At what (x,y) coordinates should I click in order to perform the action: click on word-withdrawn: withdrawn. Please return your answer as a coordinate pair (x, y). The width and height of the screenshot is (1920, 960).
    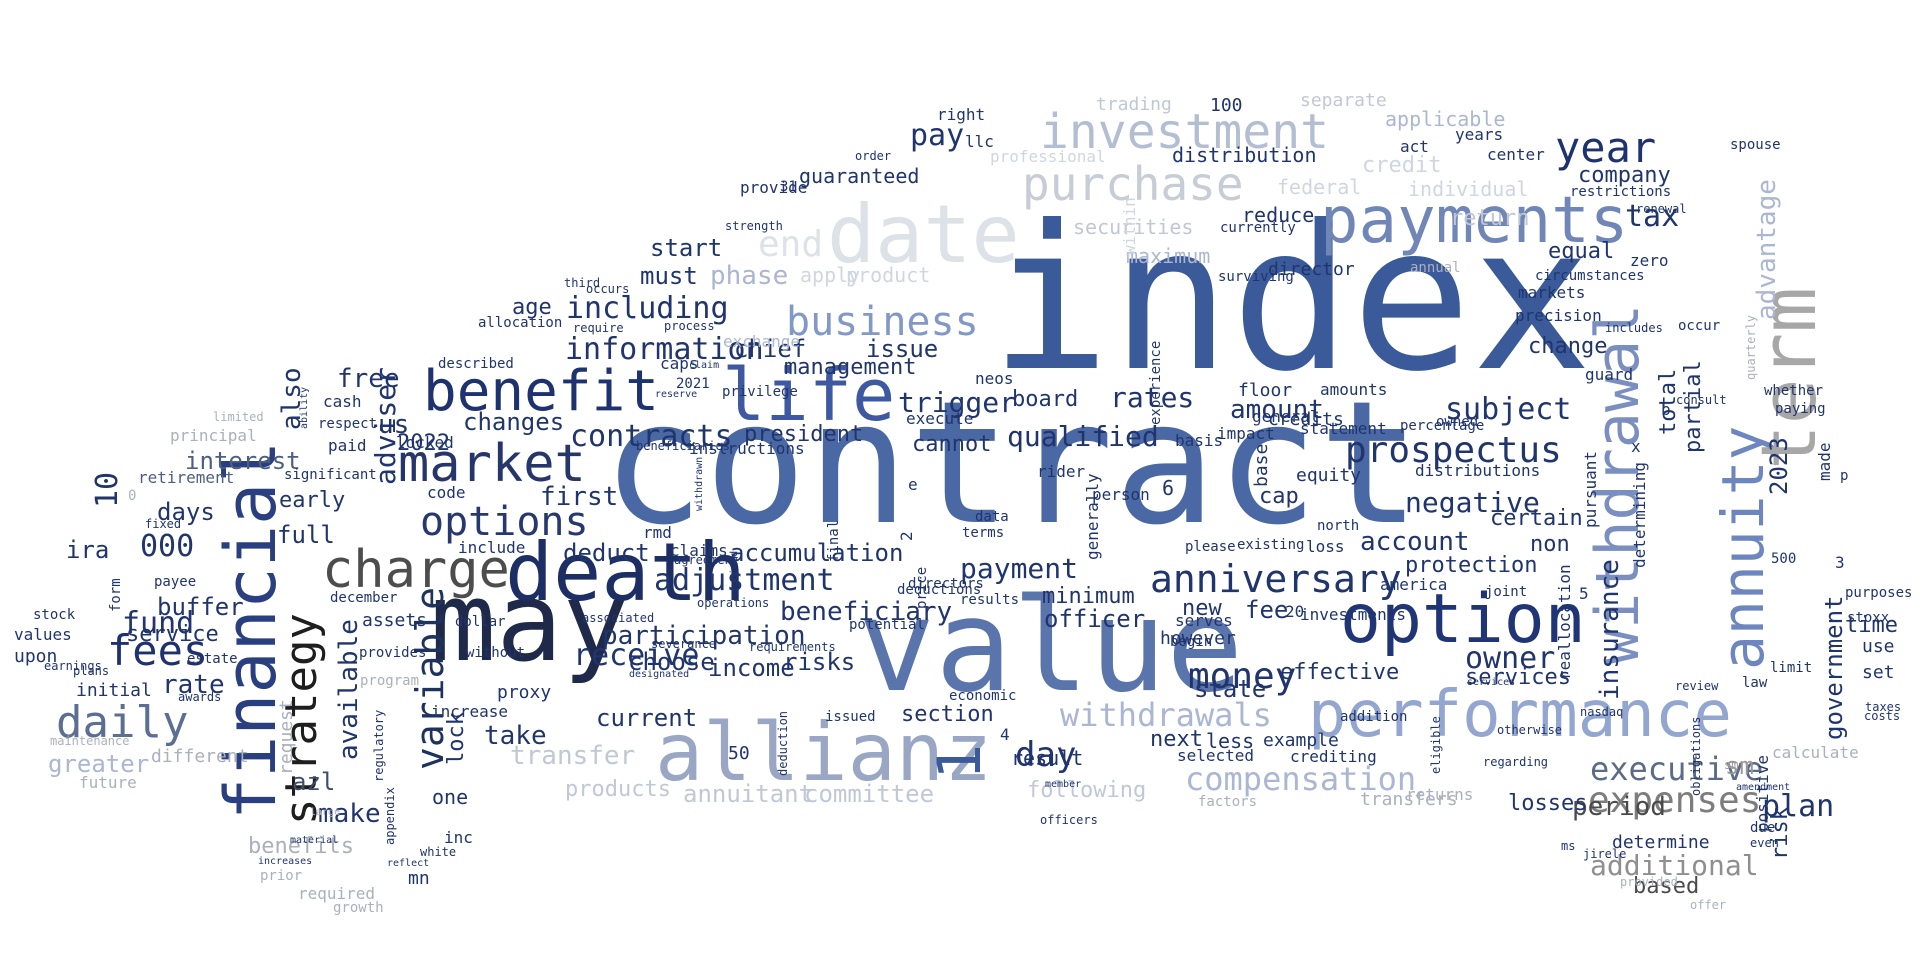
    Looking at the image, I should click on (699, 484).